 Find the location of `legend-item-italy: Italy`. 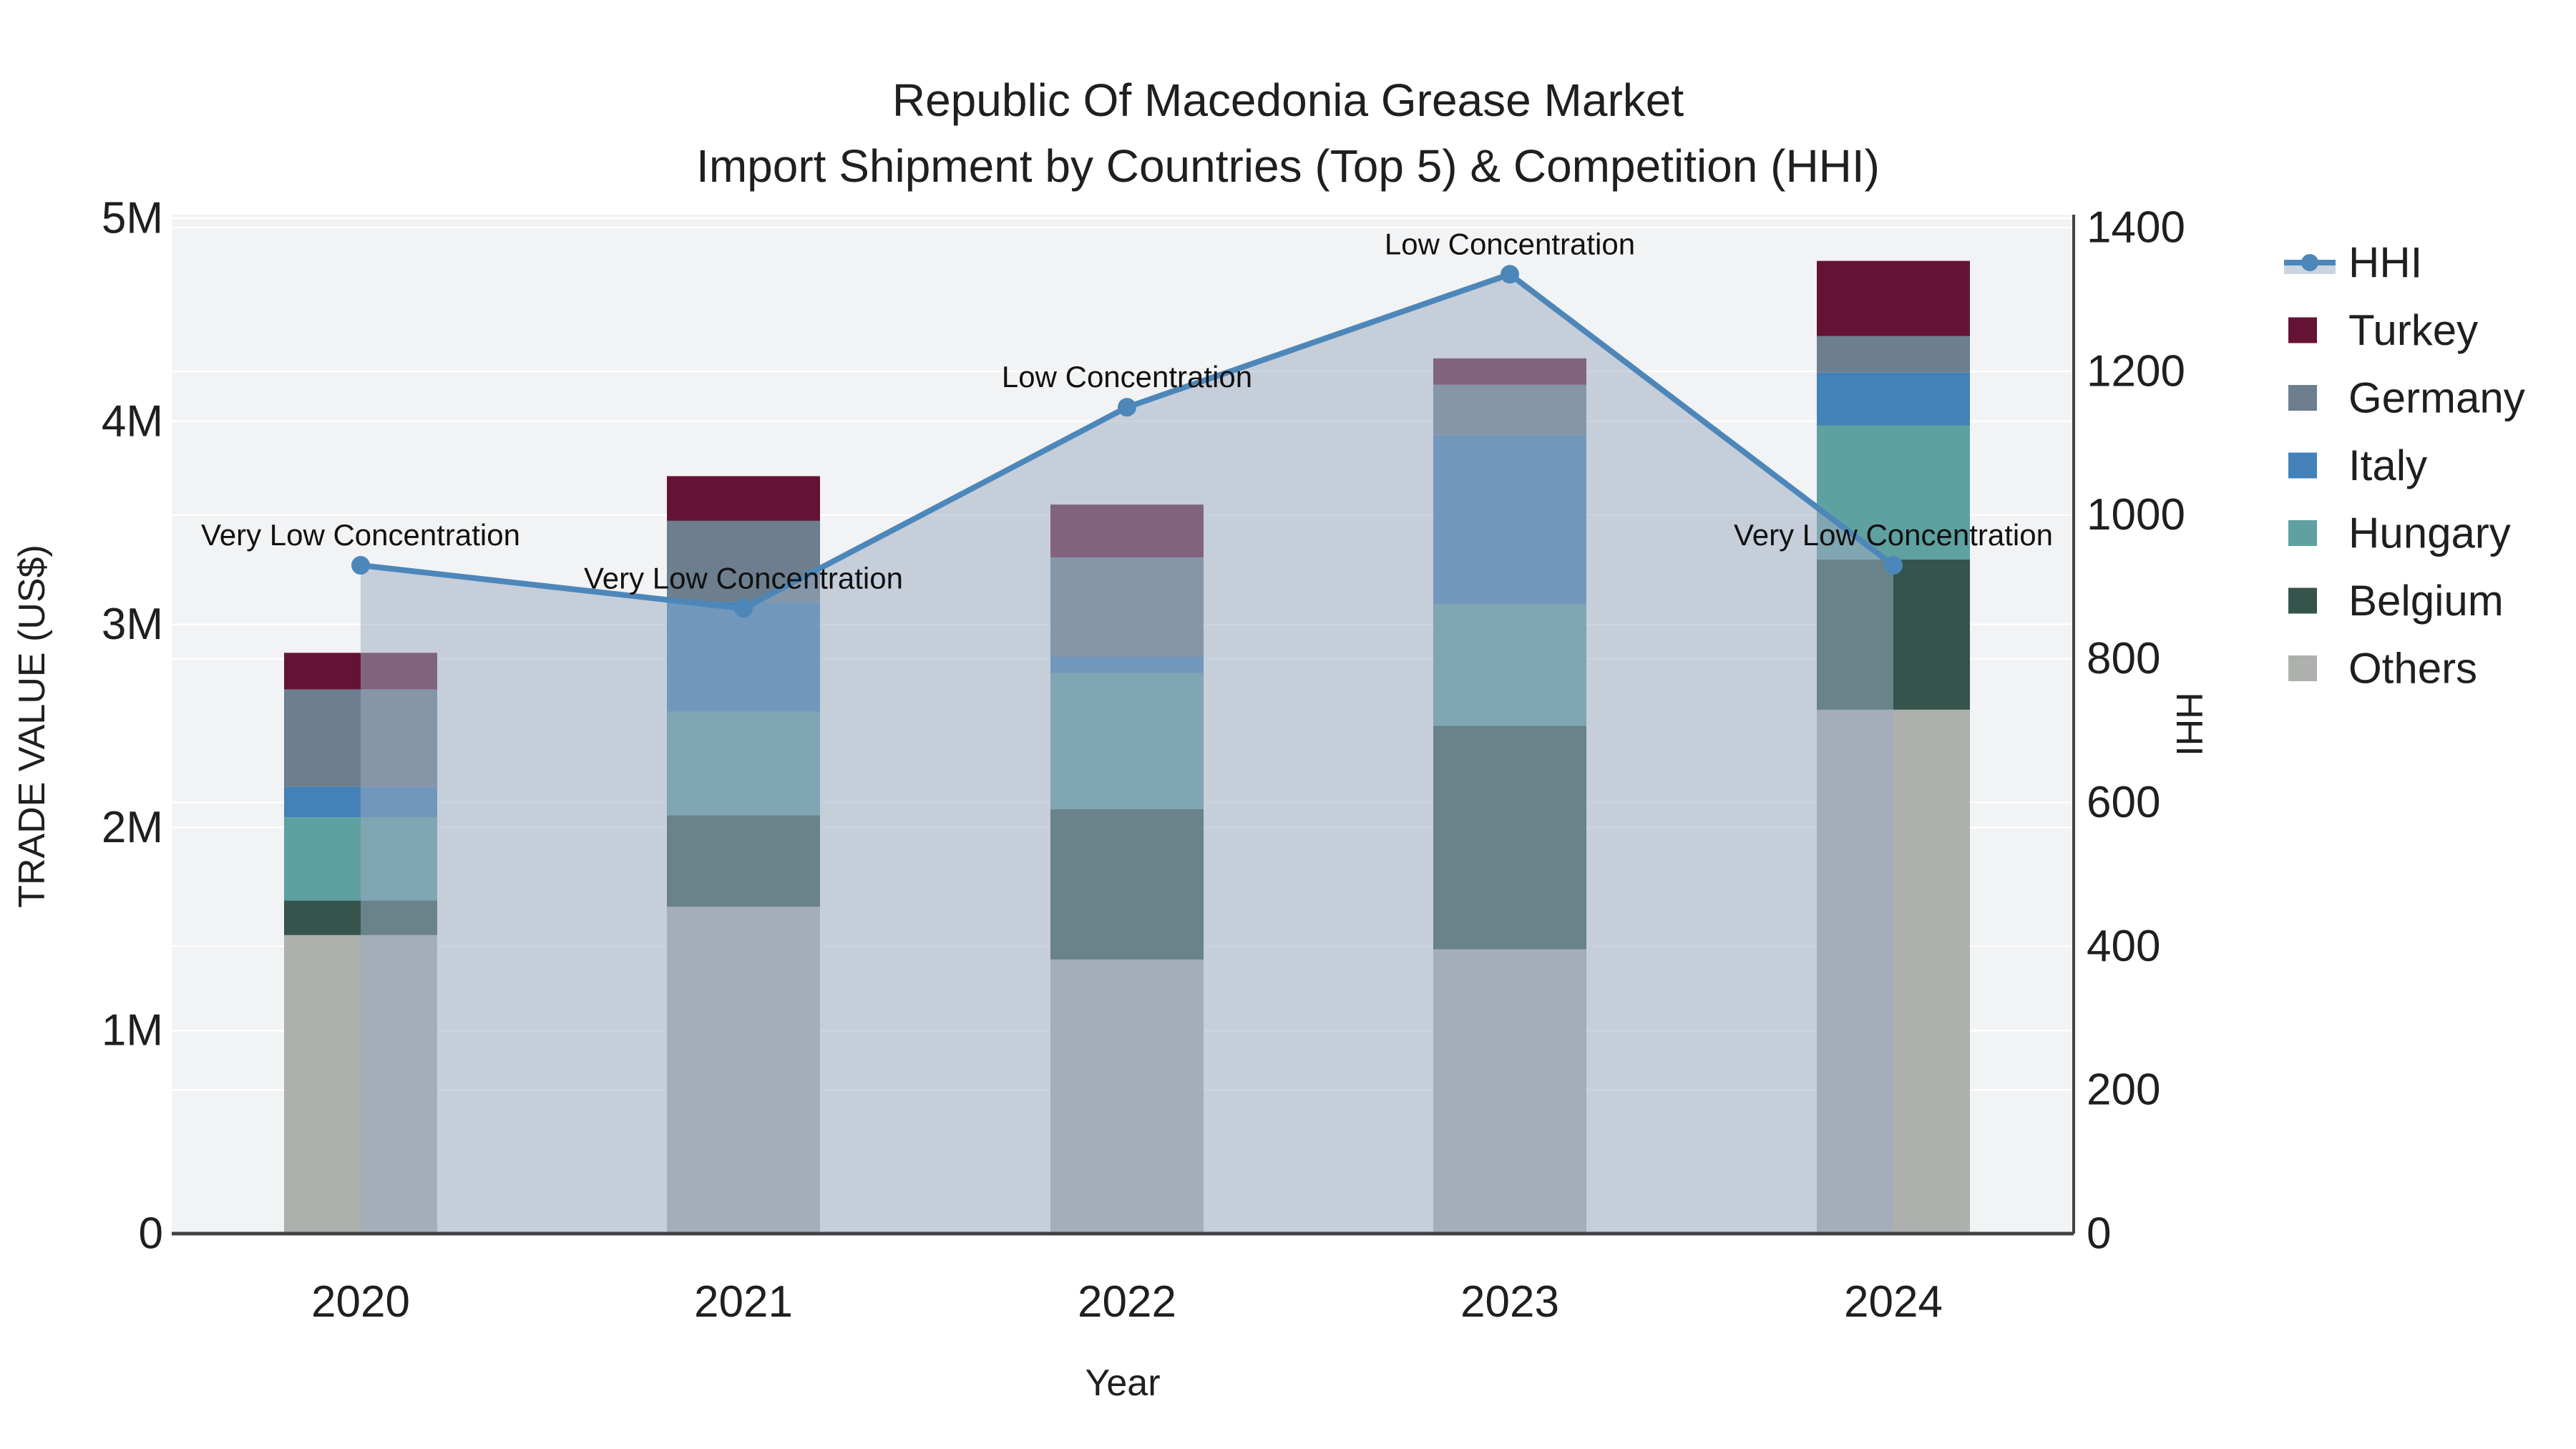

legend-item-italy: Italy is located at coordinates (2357, 465).